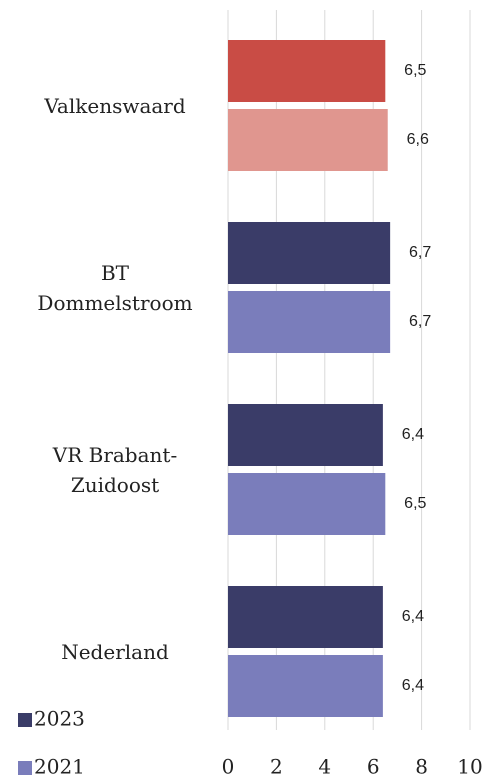 The width and height of the screenshot is (485, 780). I want to click on category-label: BT Dommelstroom, so click(115, 287).